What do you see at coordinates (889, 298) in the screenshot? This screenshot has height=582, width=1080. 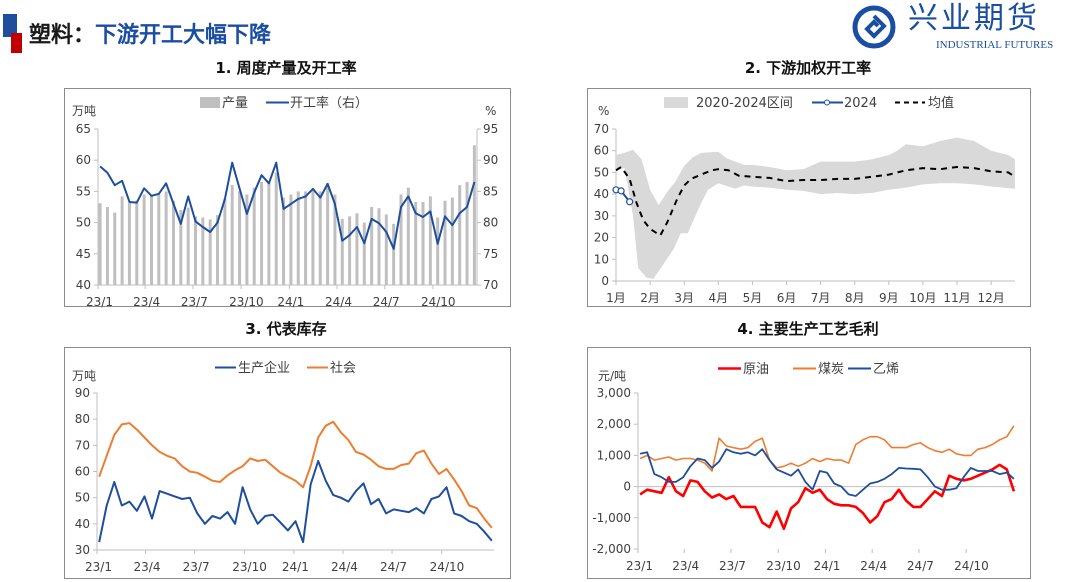 I see `x-tick-label: 9月` at bounding box center [889, 298].